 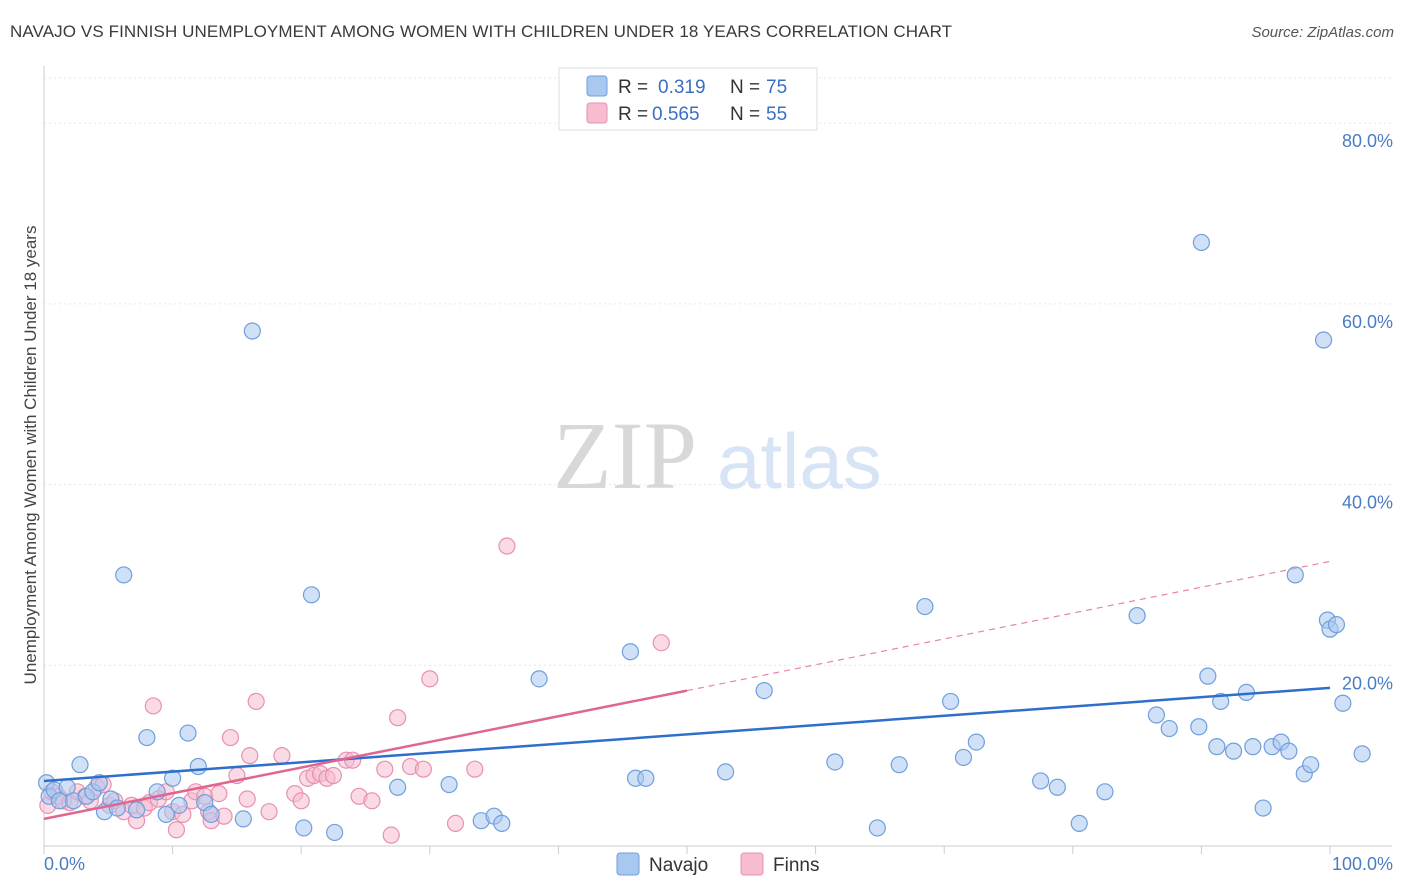 What do you see at coordinates (628, 864) in the screenshot?
I see `bottom-legend-swatch-navajo` at bounding box center [628, 864].